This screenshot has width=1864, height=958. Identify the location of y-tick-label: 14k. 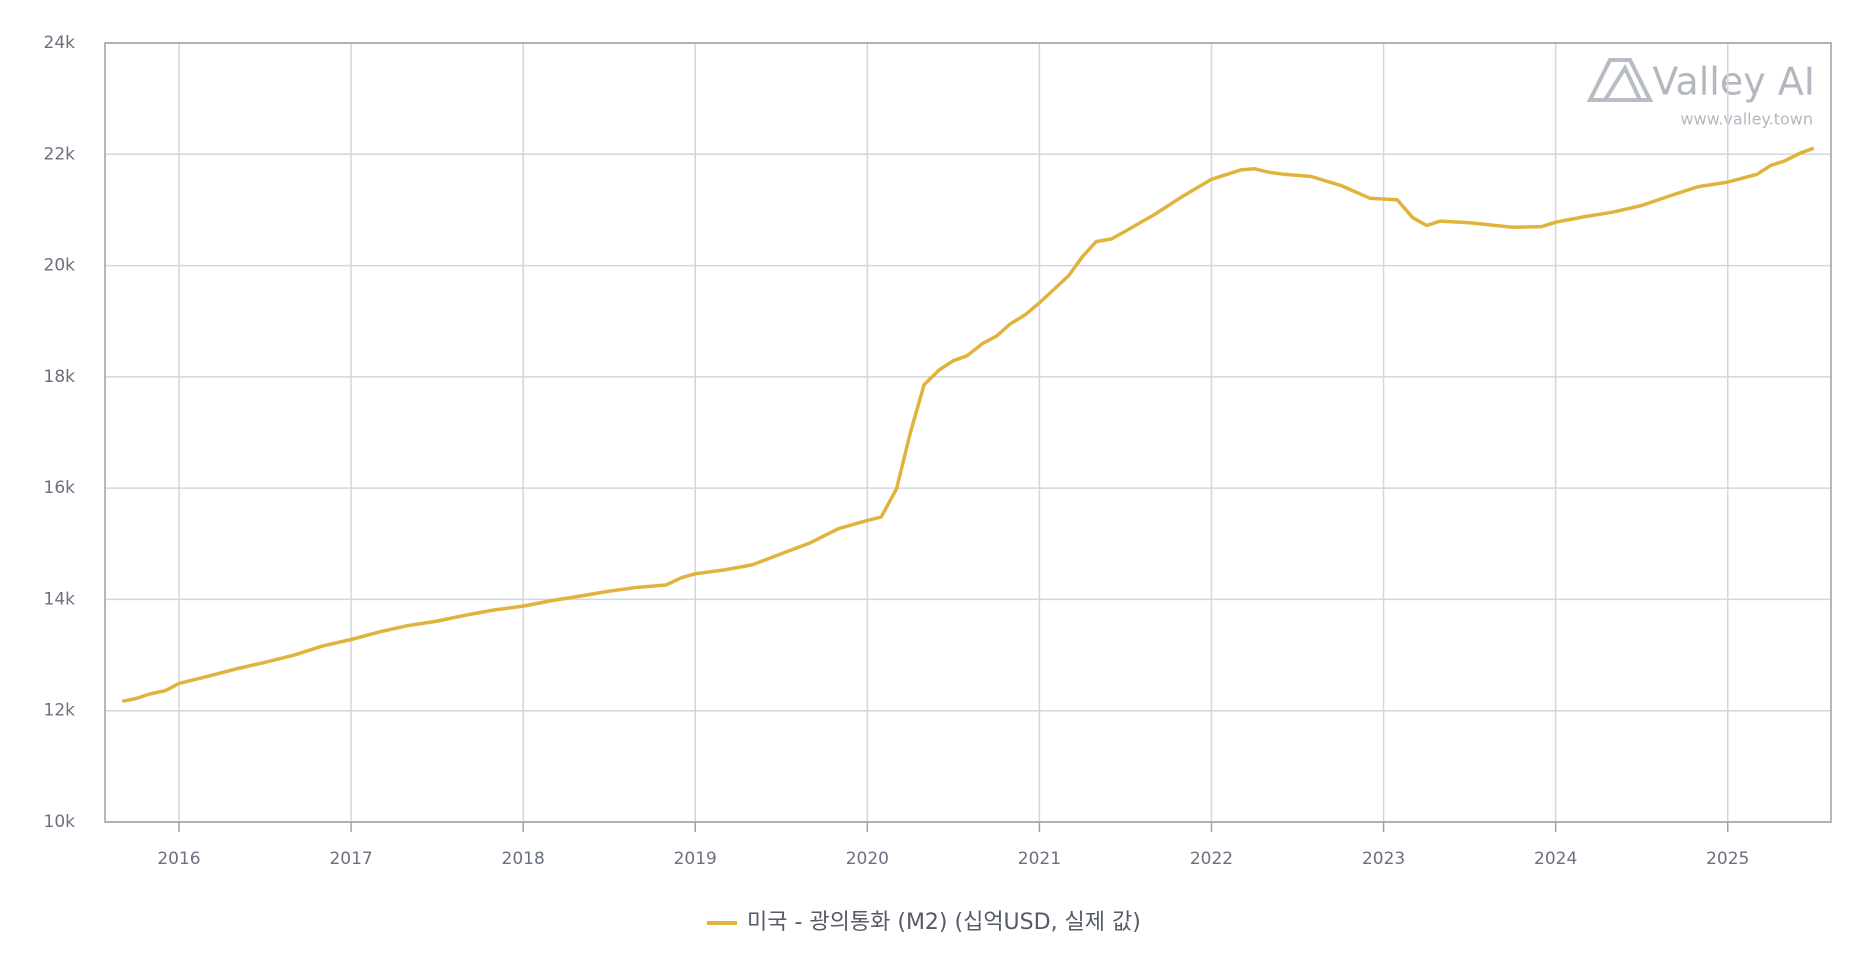
(60, 599).